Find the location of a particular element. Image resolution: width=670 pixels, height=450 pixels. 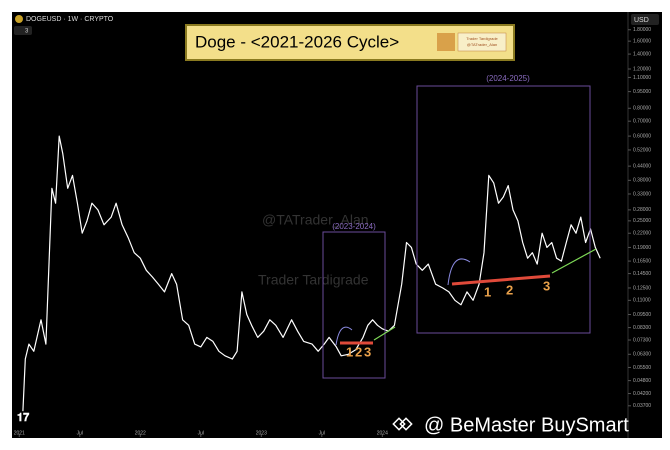

badge: 3 is located at coordinates (27, 32).